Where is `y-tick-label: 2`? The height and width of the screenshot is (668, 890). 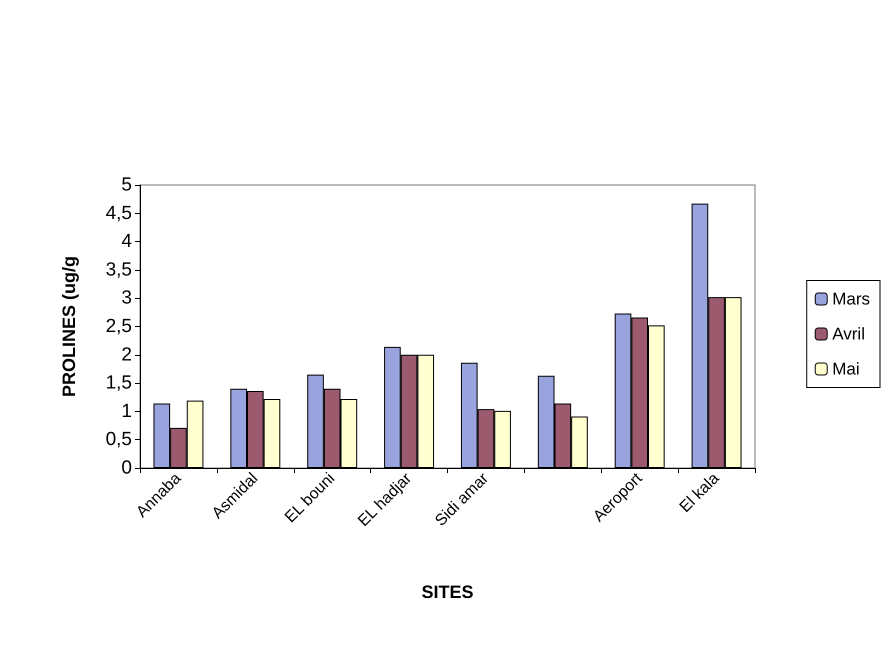
y-tick-label: 2 is located at coordinates (126, 355).